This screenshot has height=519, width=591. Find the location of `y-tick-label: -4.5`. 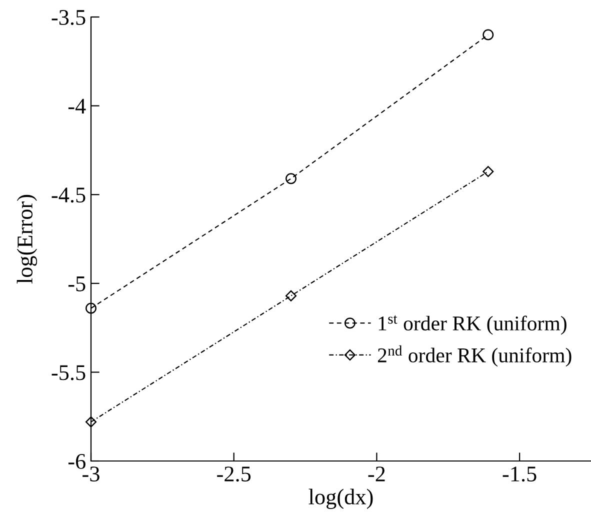

y-tick-label: -4.5 is located at coordinates (69, 195).